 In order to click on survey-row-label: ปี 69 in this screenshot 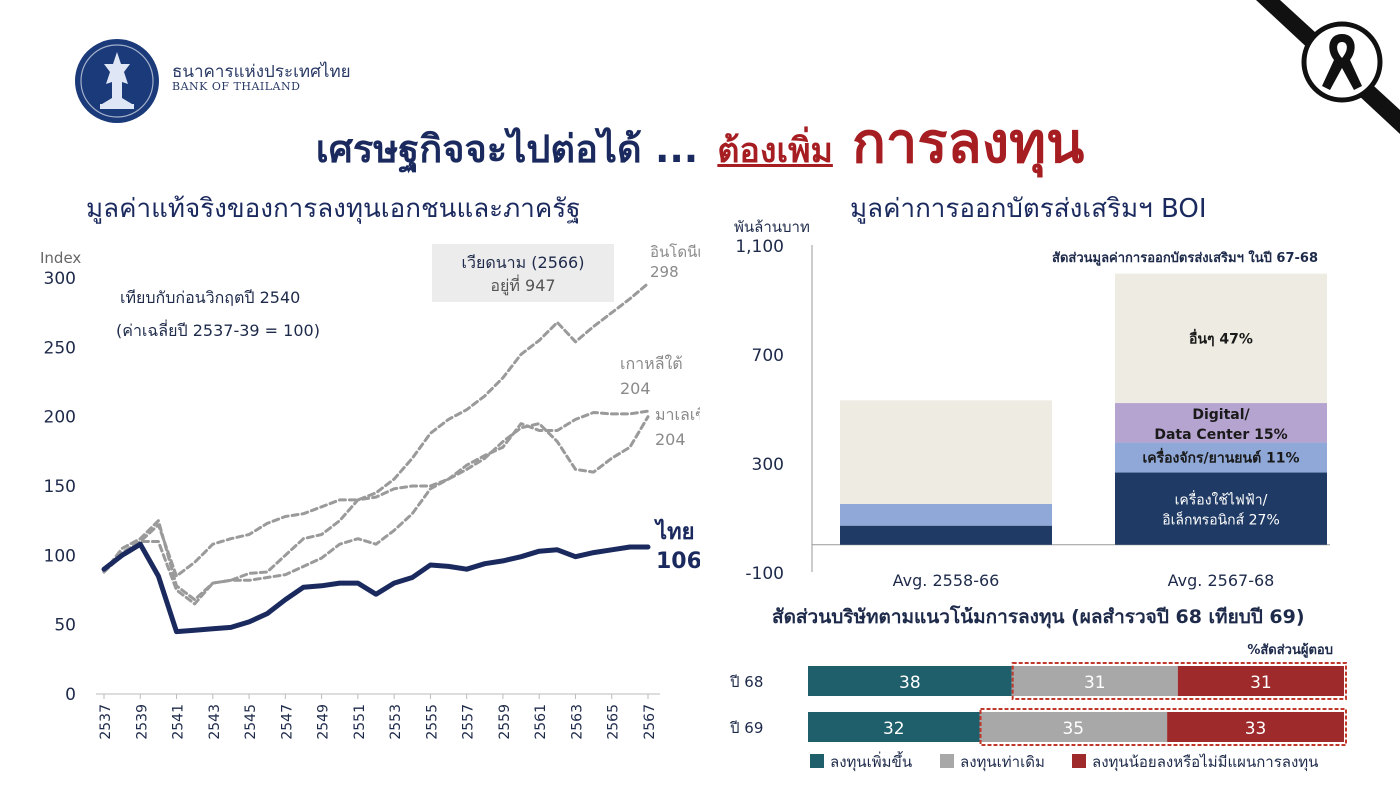, I will do `click(746, 728)`.